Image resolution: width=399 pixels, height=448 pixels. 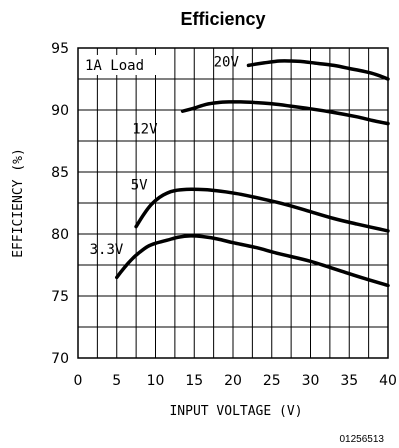 I want to click on series-label-12v: 12V, so click(x=145, y=130).